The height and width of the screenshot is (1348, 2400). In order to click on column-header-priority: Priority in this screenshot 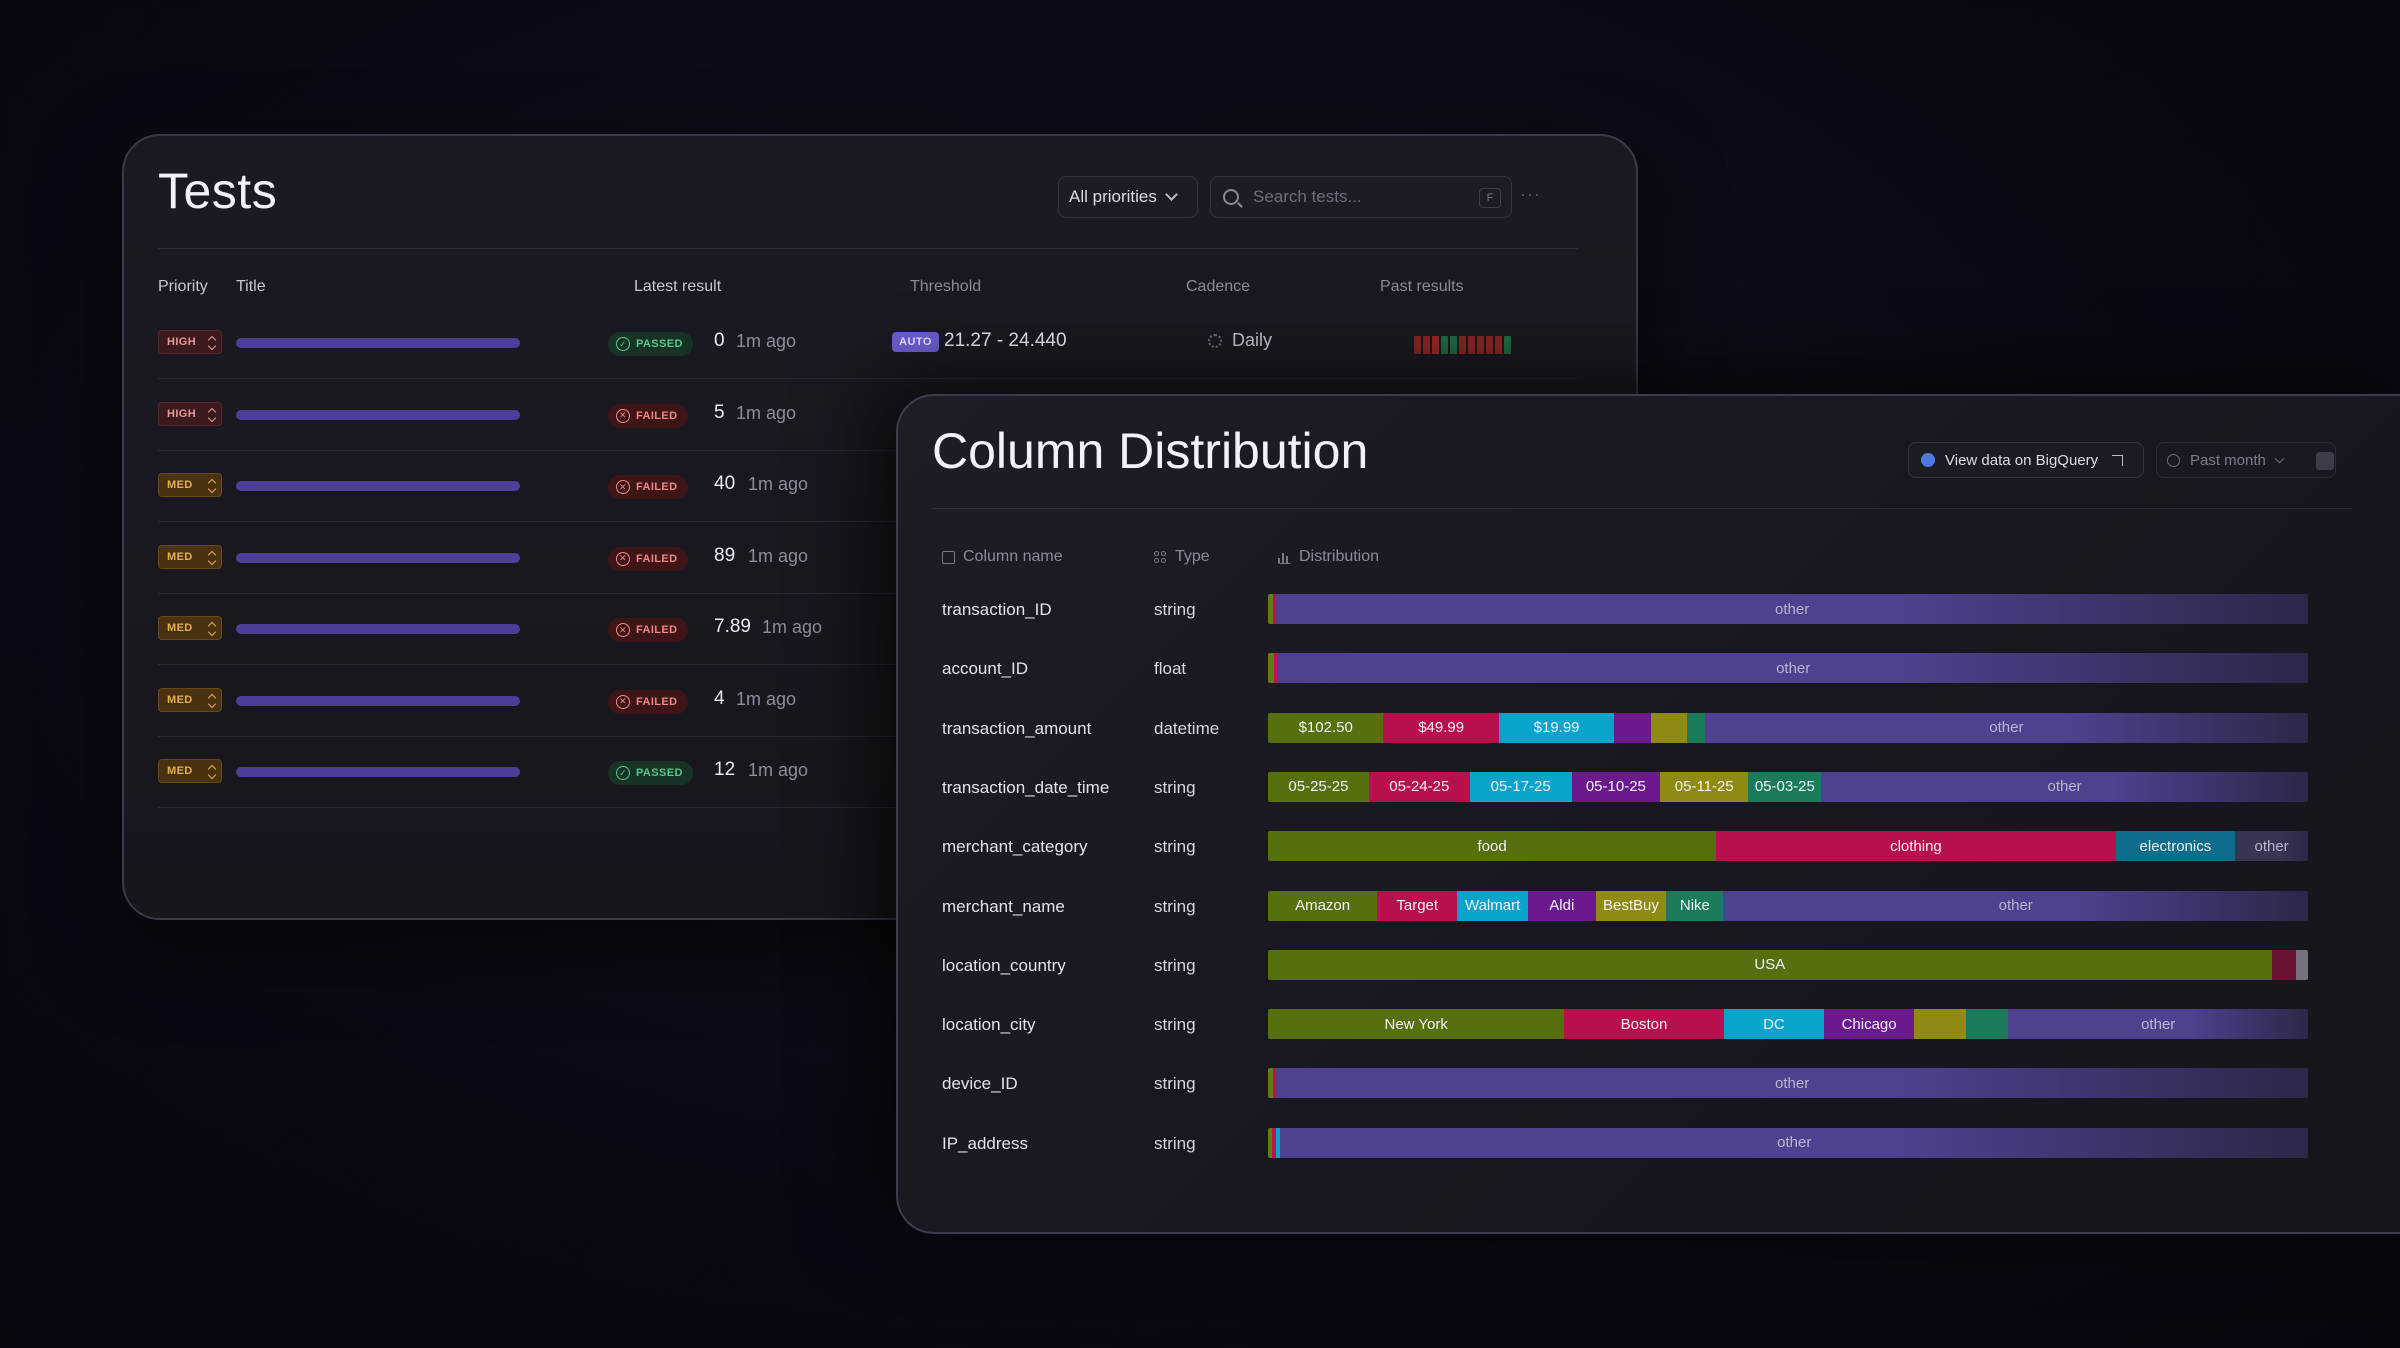, I will do `click(183, 286)`.